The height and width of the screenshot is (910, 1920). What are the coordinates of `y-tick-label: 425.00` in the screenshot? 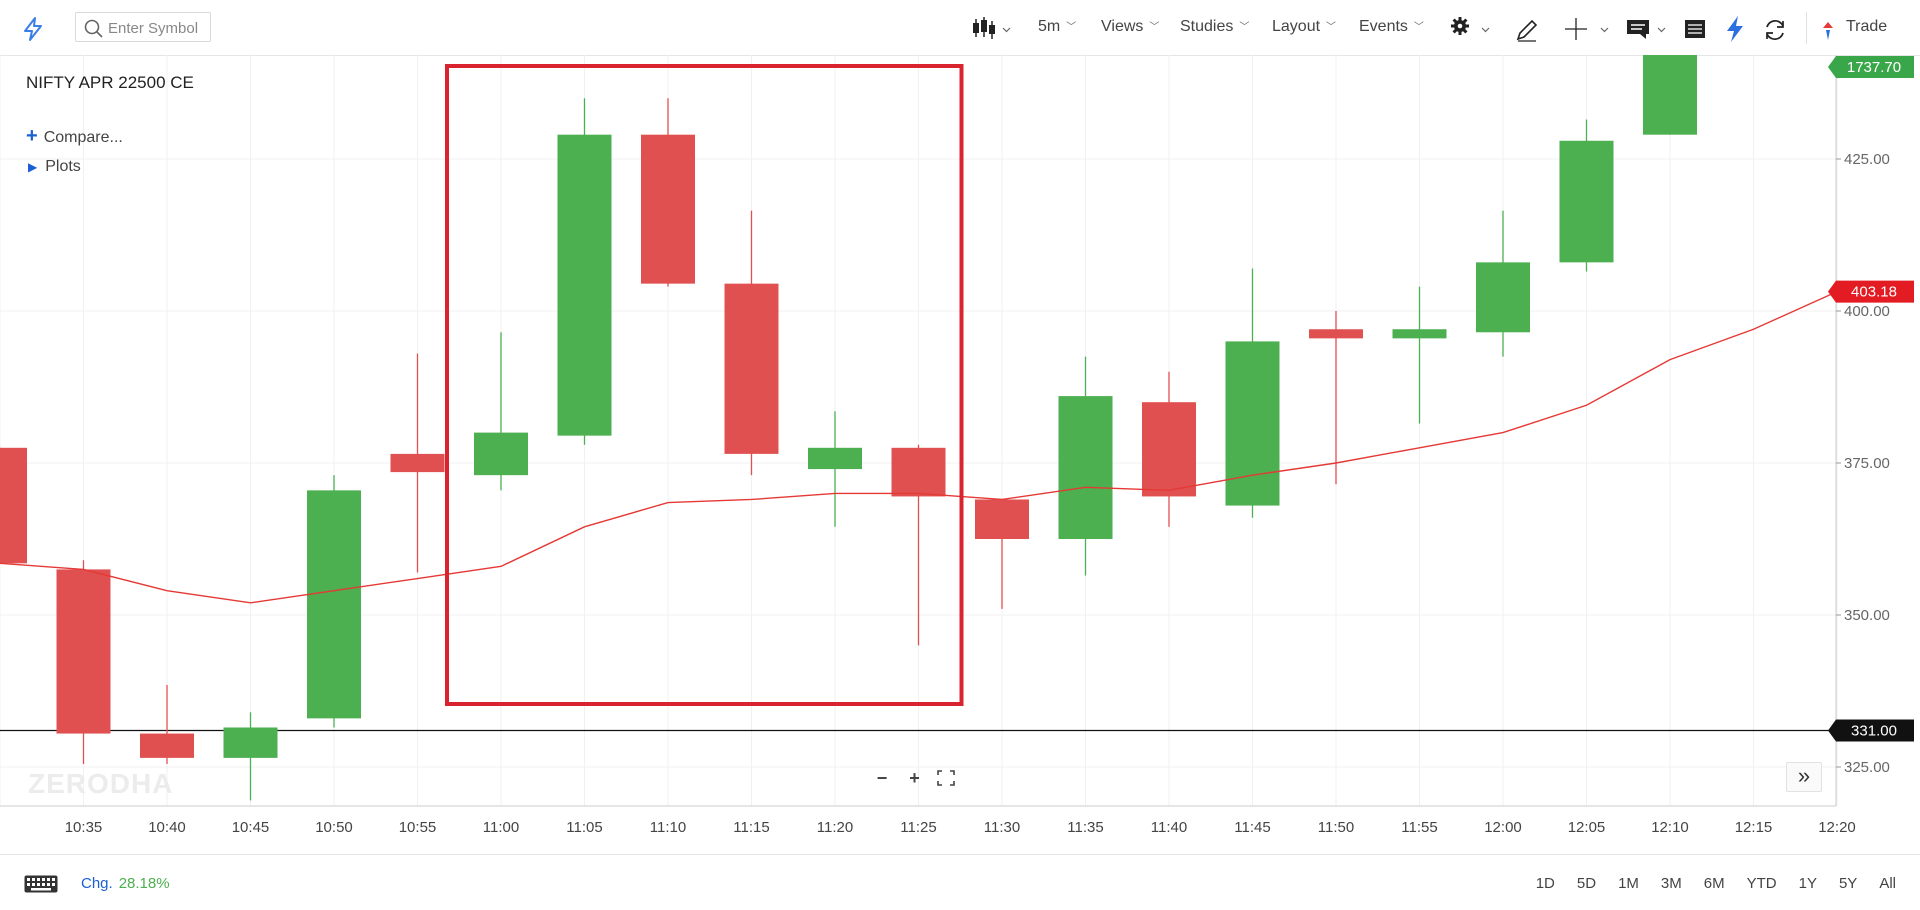 It's located at (1867, 159).